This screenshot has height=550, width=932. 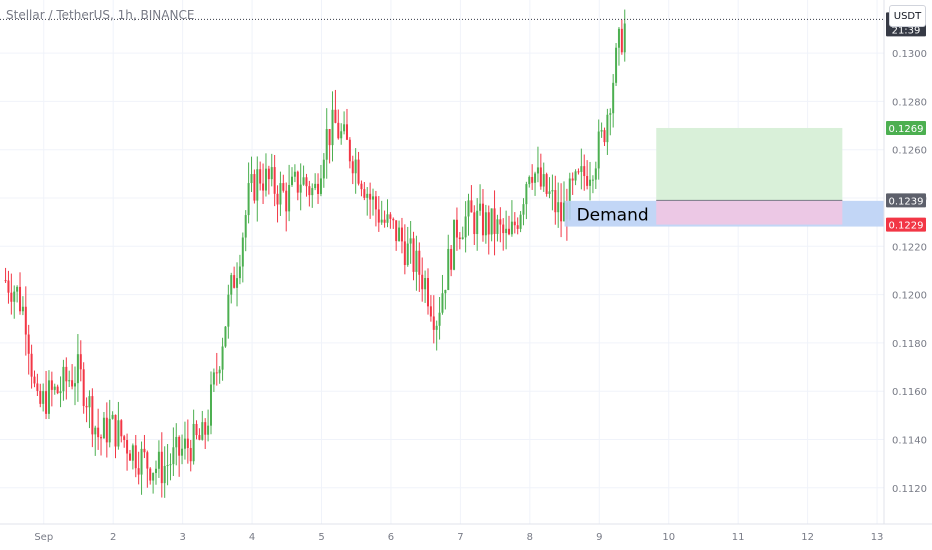 I want to click on x-tick-label: 11, so click(x=738, y=537).